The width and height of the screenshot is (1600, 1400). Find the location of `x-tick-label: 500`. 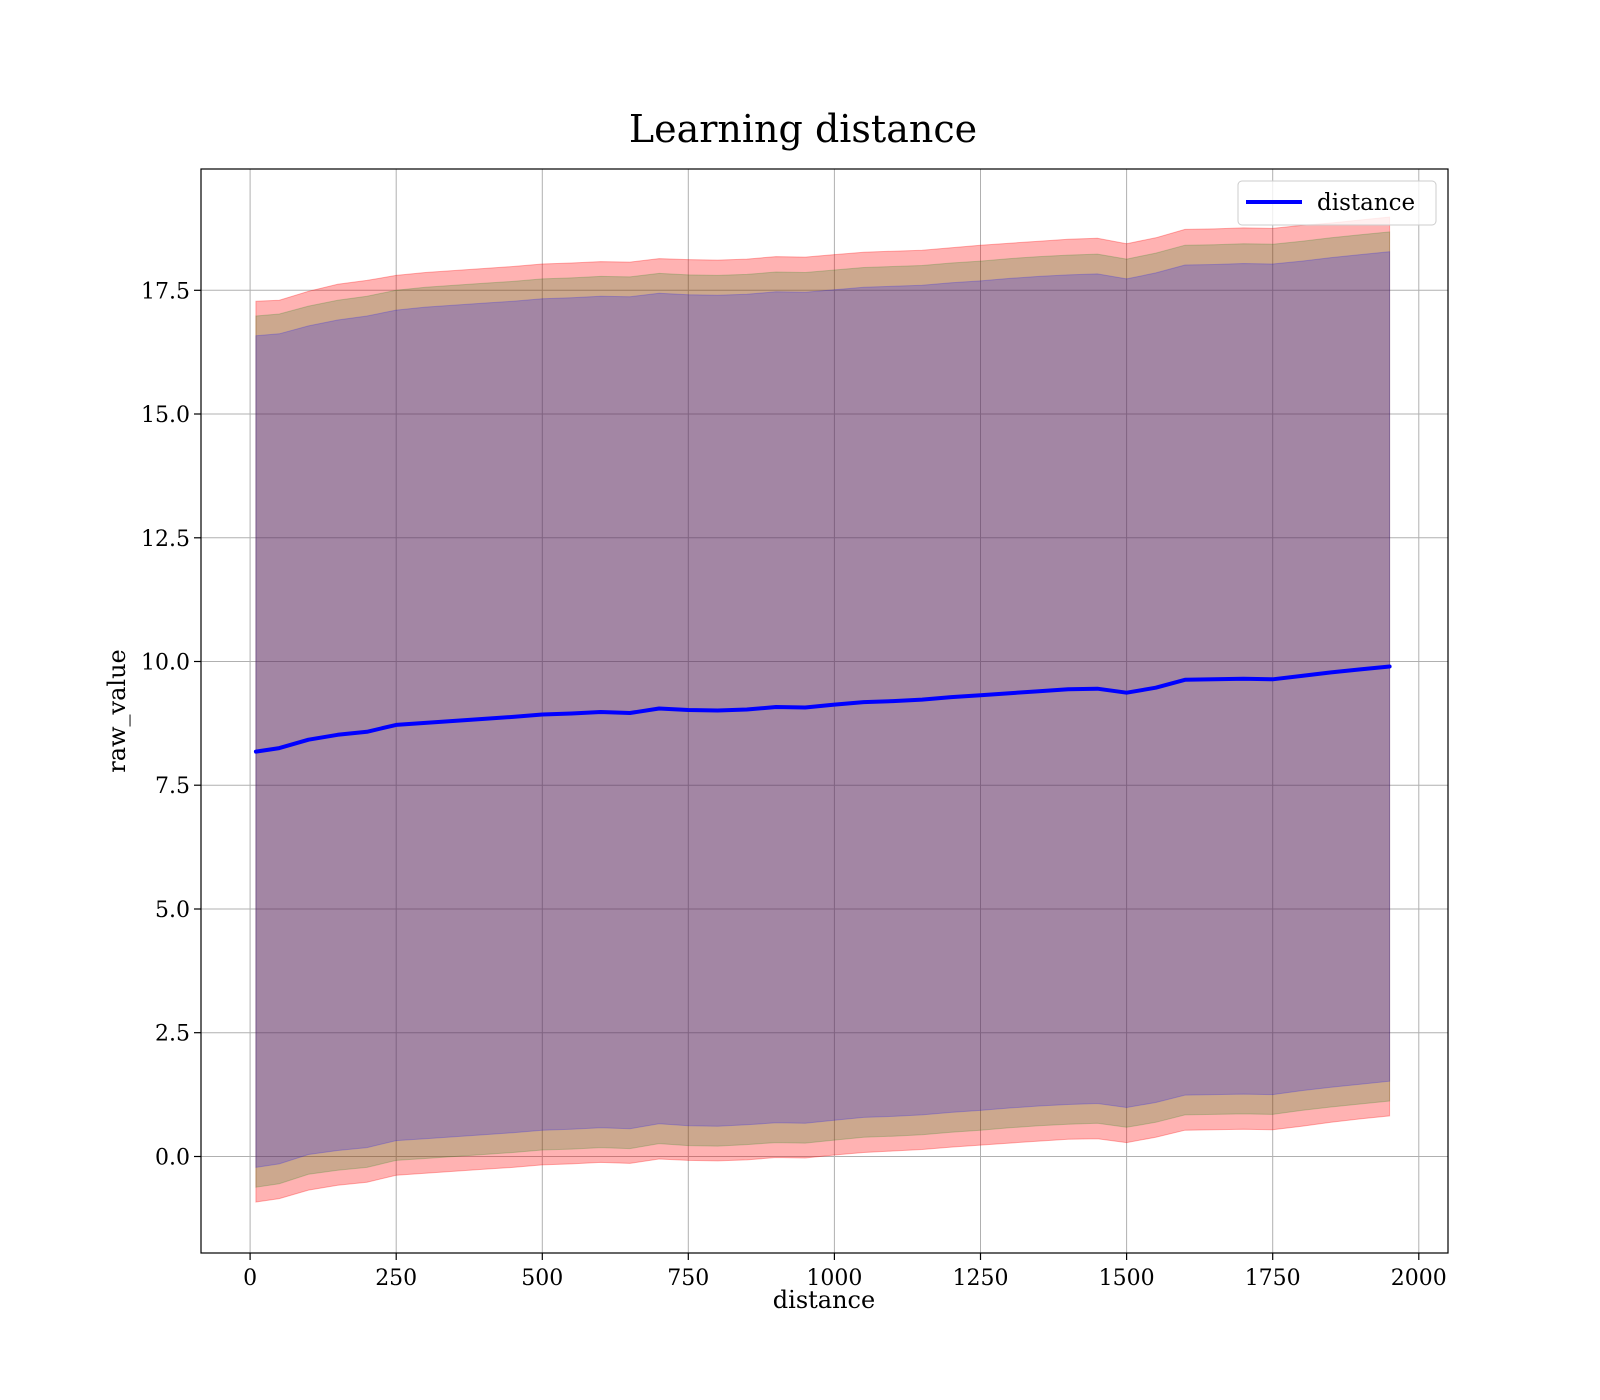

x-tick-label: 500 is located at coordinates (542, 1278).